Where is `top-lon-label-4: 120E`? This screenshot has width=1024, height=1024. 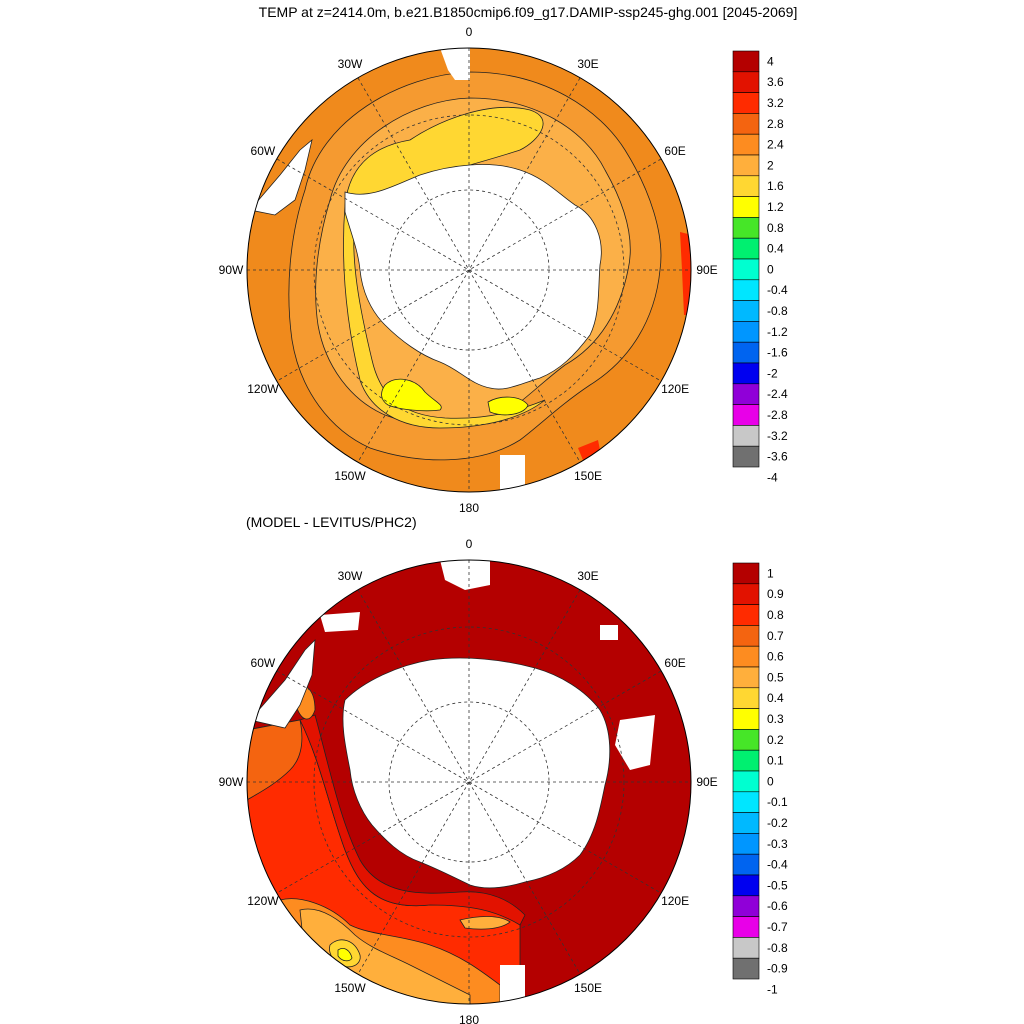
top-lon-label-4: 120E is located at coordinates (675, 389).